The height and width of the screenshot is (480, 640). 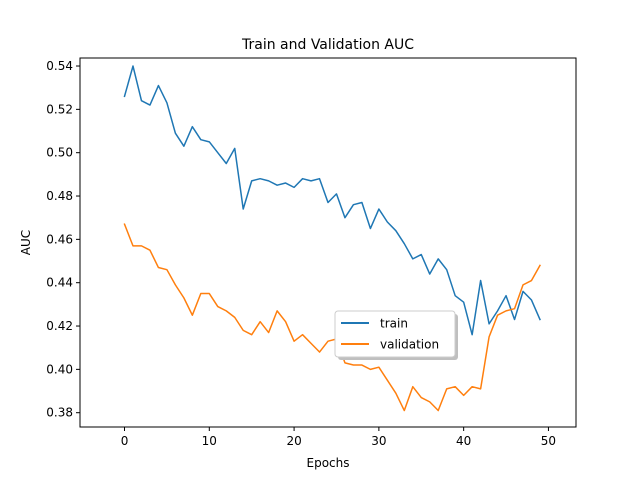 I want to click on y-tick-label: 0.48, so click(x=59, y=196).